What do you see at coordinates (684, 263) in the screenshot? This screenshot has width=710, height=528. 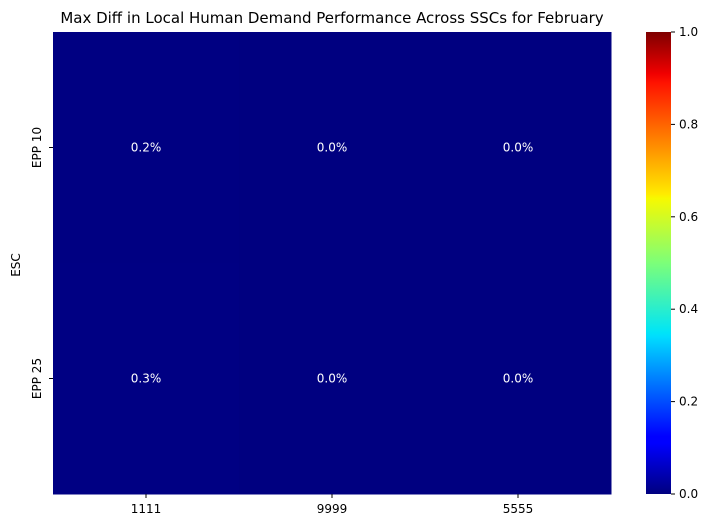 I see `colorbar-axis: 0.0 0.2 0.4 0.6 0.8 1.0` at bounding box center [684, 263].